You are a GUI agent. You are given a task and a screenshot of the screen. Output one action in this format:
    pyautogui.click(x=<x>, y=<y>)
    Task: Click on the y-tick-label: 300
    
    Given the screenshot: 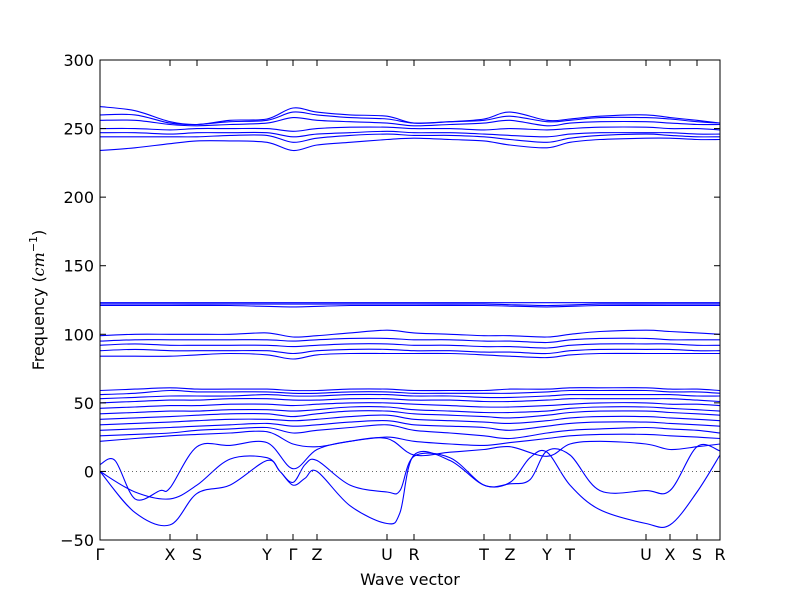 What is the action you would take?
    pyautogui.click(x=78, y=60)
    